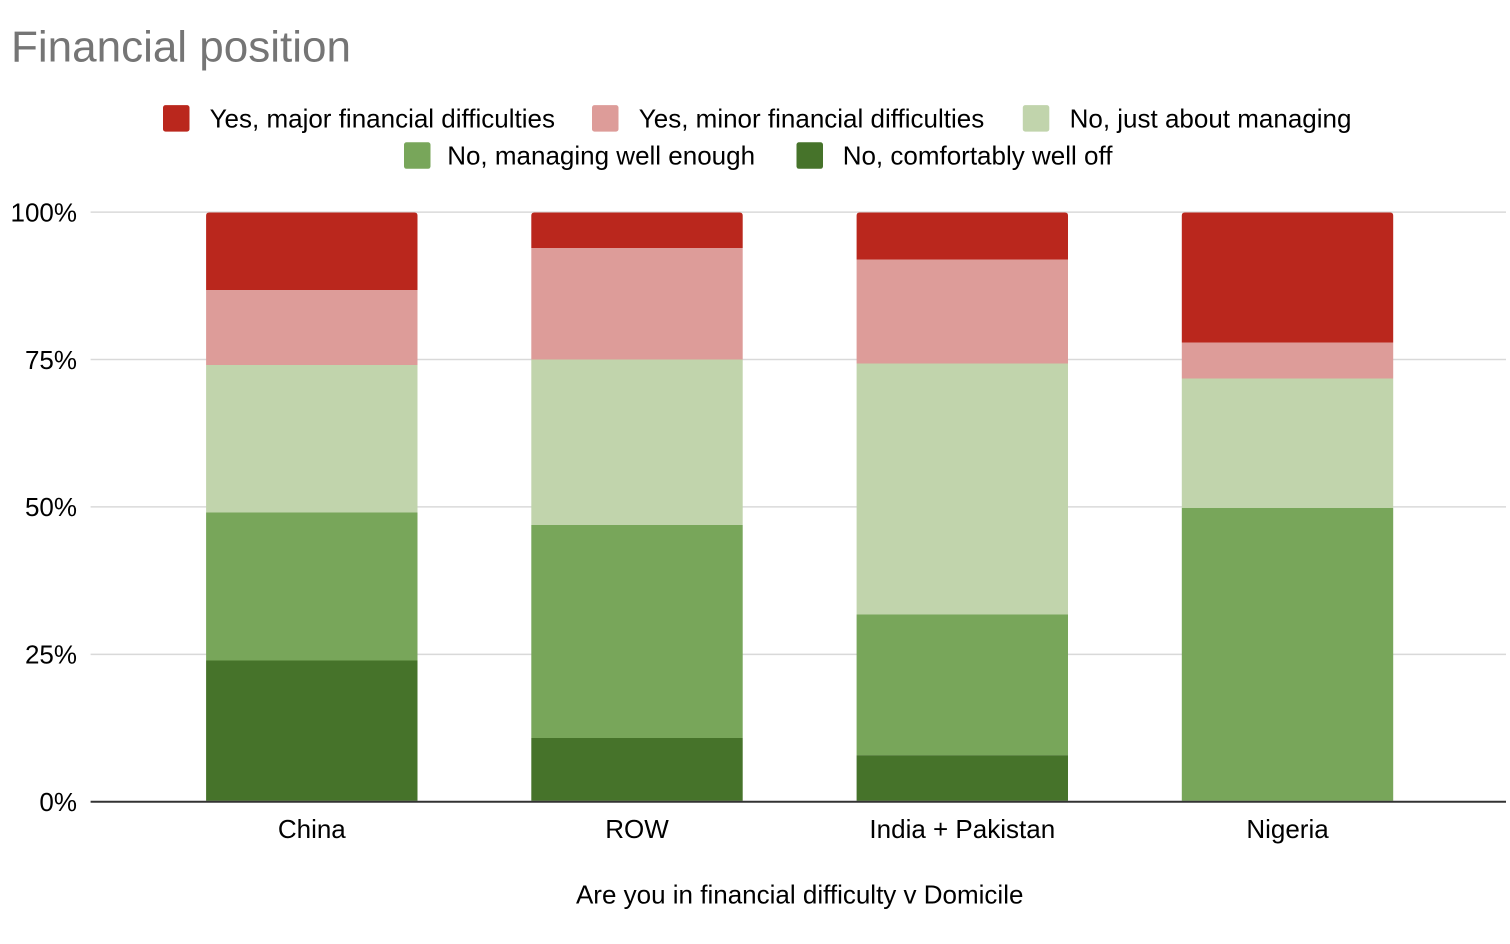 Image resolution: width=1510 pixels, height=944 pixels. Describe the element at coordinates (312, 829) in the screenshot. I see `svg-text: China` at that location.